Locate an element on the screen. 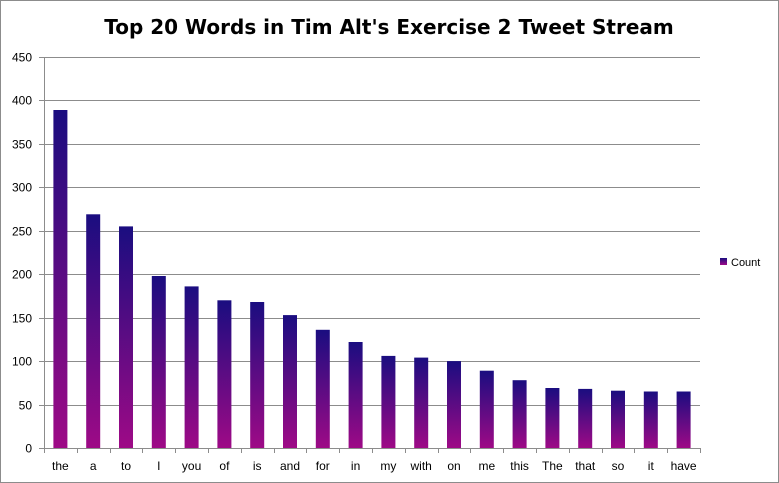 The image size is (779, 483). x-tick-label: The is located at coordinates (552, 466).